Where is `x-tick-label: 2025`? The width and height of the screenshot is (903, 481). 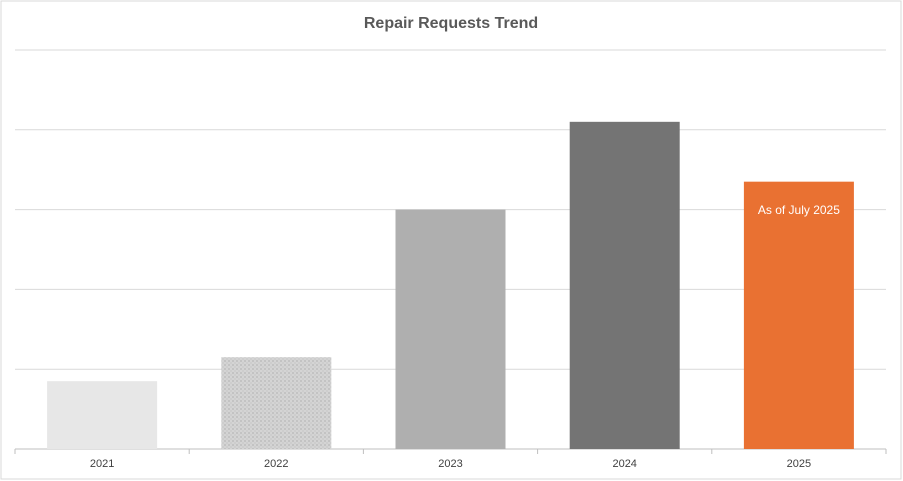
x-tick-label: 2025 is located at coordinates (799, 464).